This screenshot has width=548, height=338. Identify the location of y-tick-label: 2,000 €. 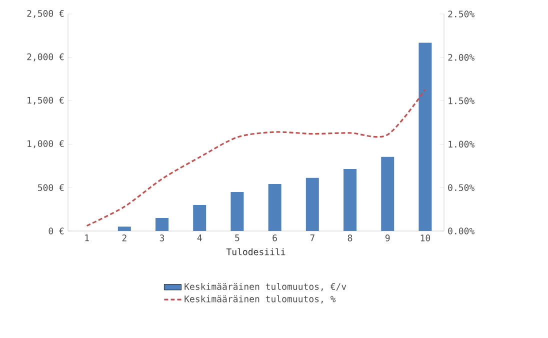
(45, 57).